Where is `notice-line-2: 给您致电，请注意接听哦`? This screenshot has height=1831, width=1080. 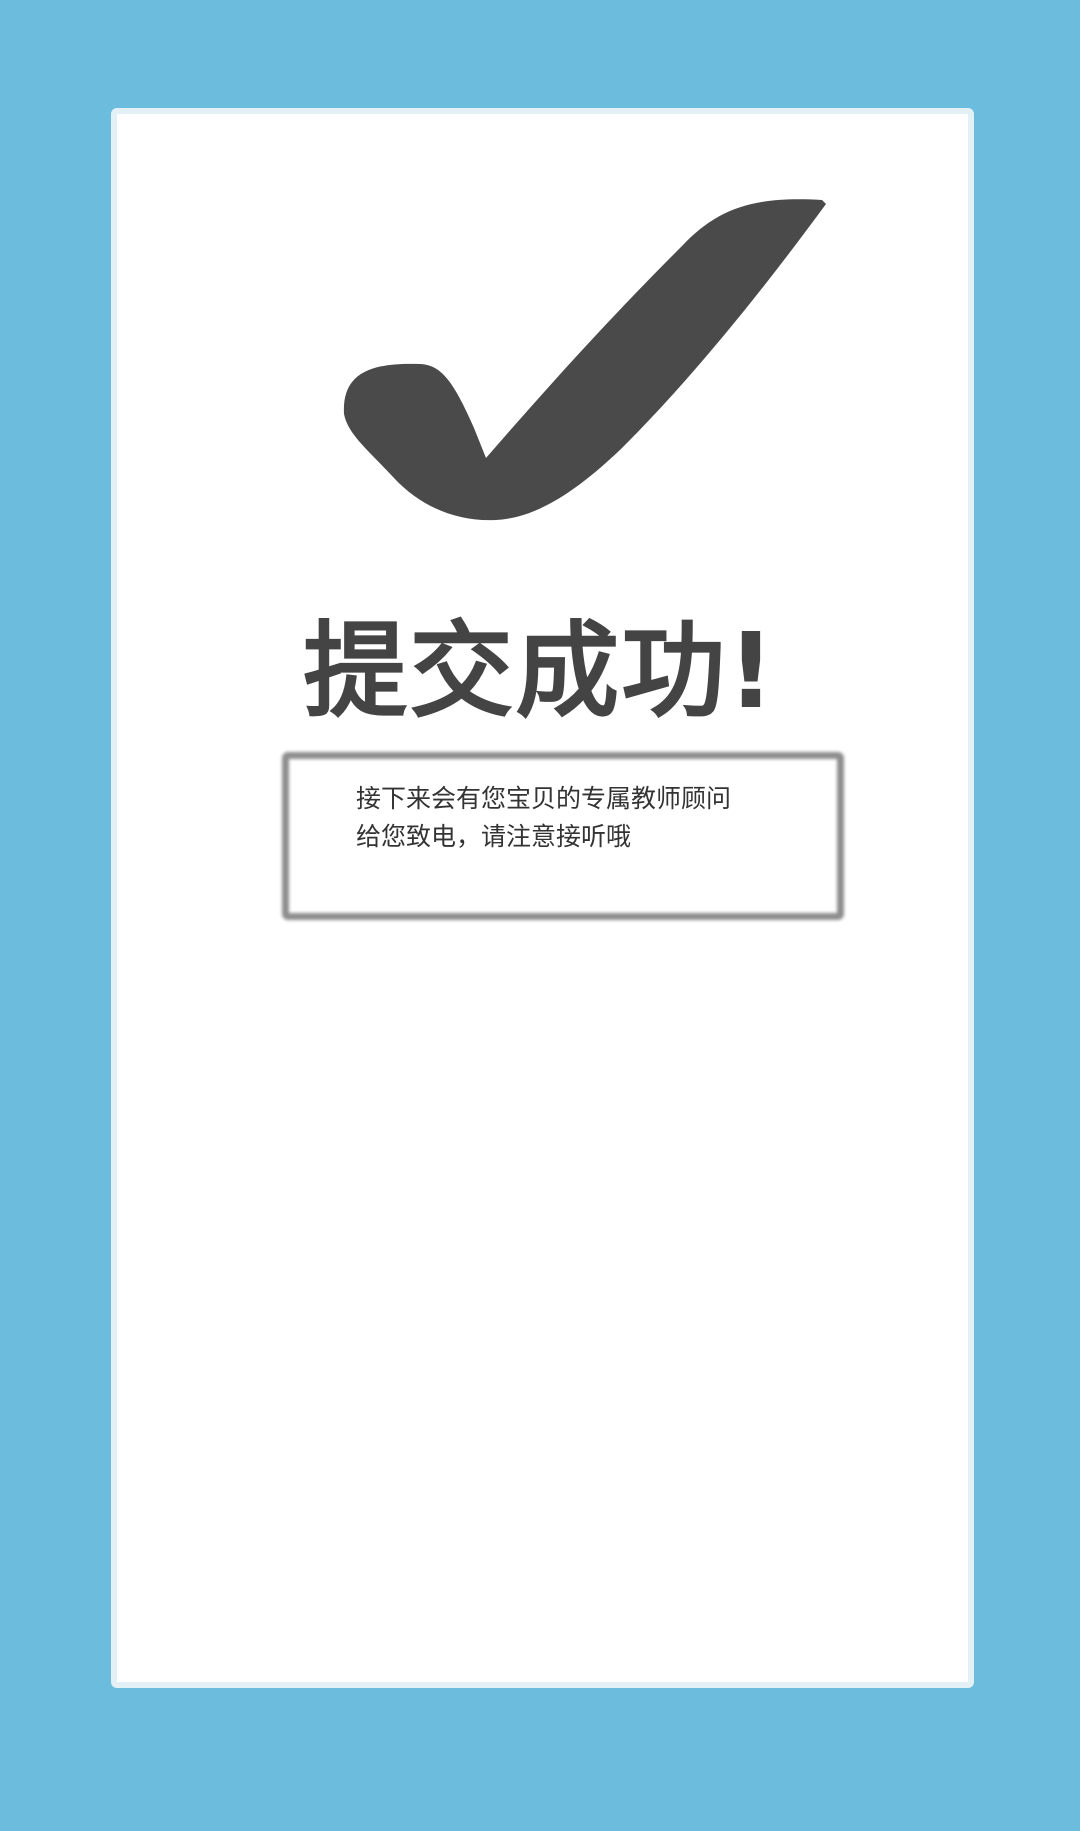
notice-line-2: 给您致电，请注意接听哦 is located at coordinates (494, 836).